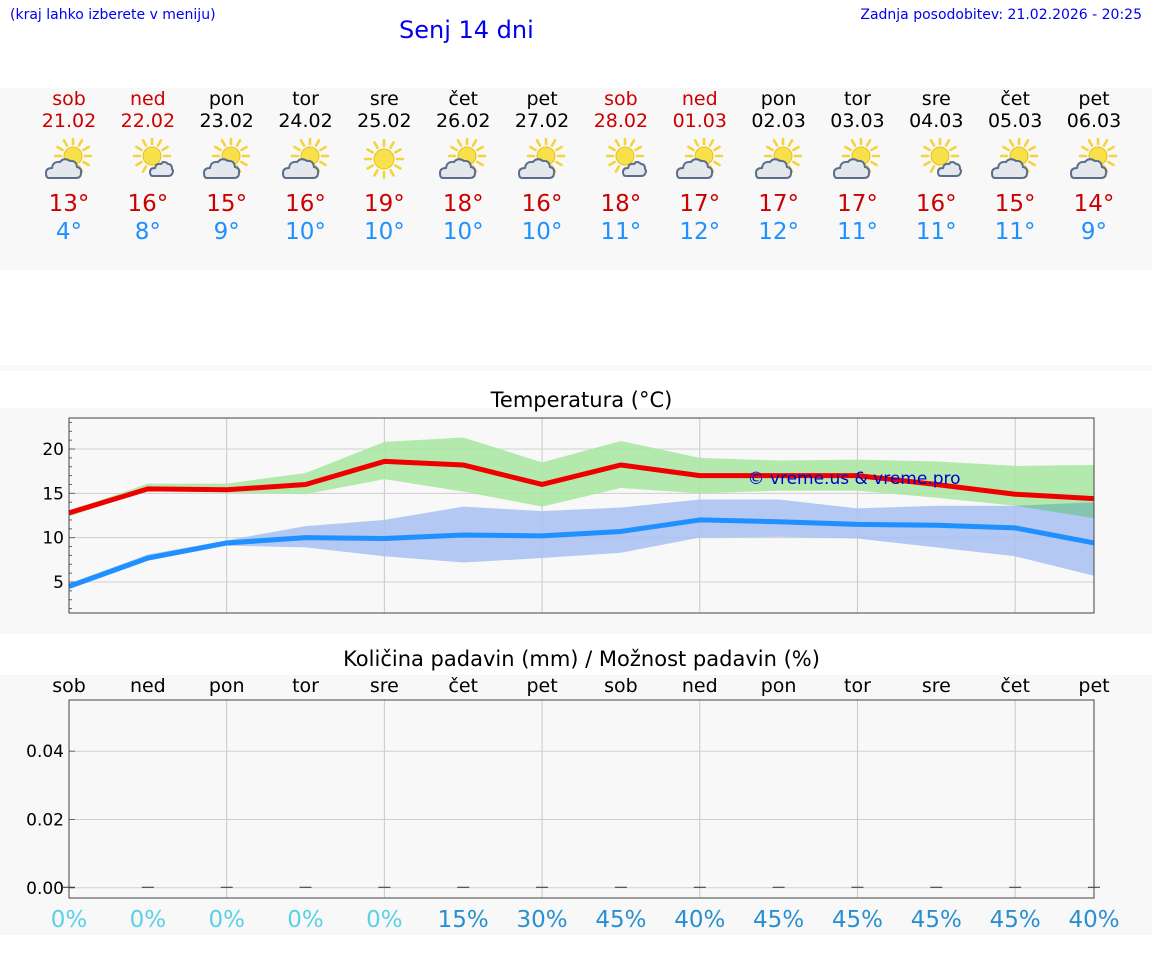  What do you see at coordinates (463, 167) in the screenshot?
I see `day-column: čet 26.02 18° 10°` at bounding box center [463, 167].